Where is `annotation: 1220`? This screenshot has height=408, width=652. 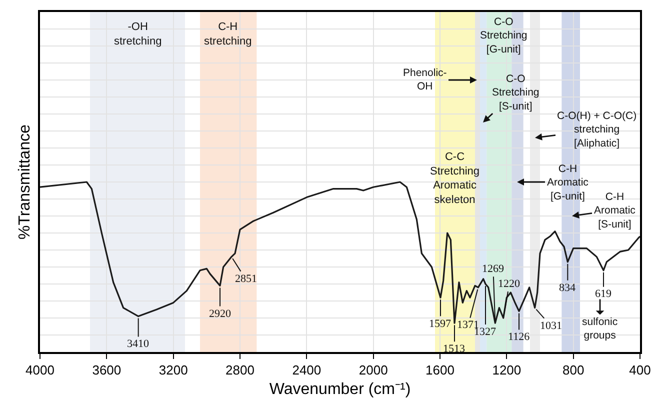 annotation: 1220 is located at coordinates (509, 284).